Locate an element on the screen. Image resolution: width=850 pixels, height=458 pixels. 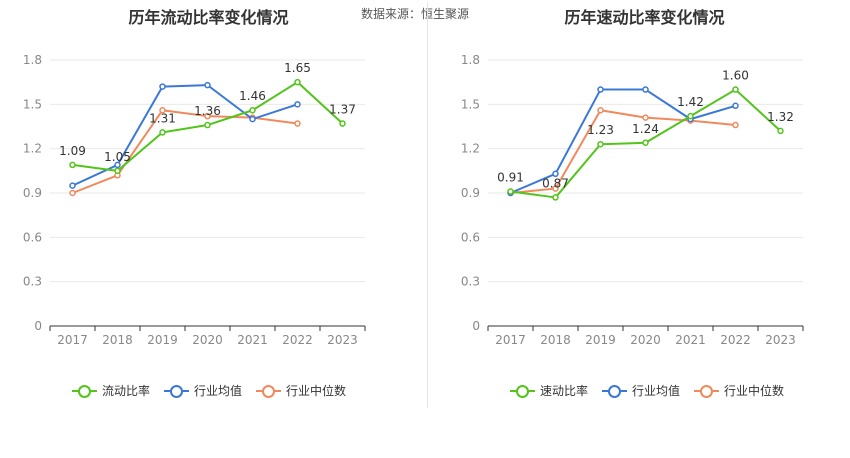
legend-item: 速动比率 is located at coordinates (549, 390).